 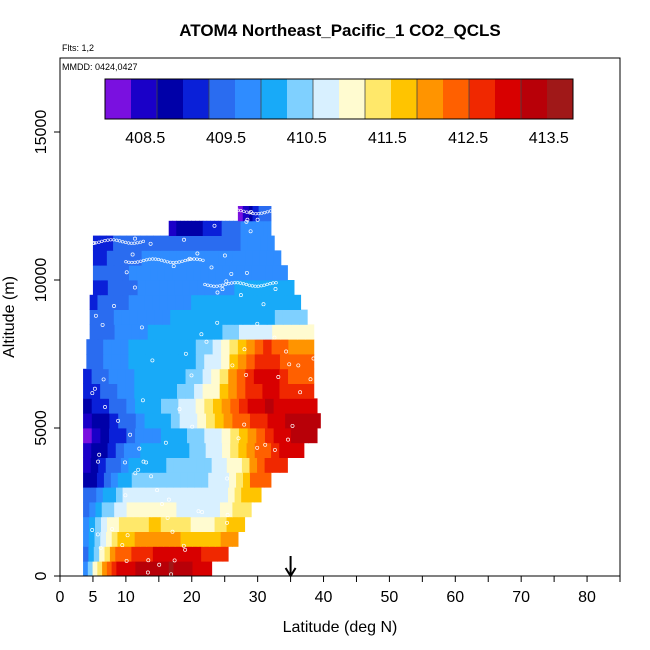 What do you see at coordinates (290, 567) in the screenshot?
I see `latitude-marker-arrow` at bounding box center [290, 567].